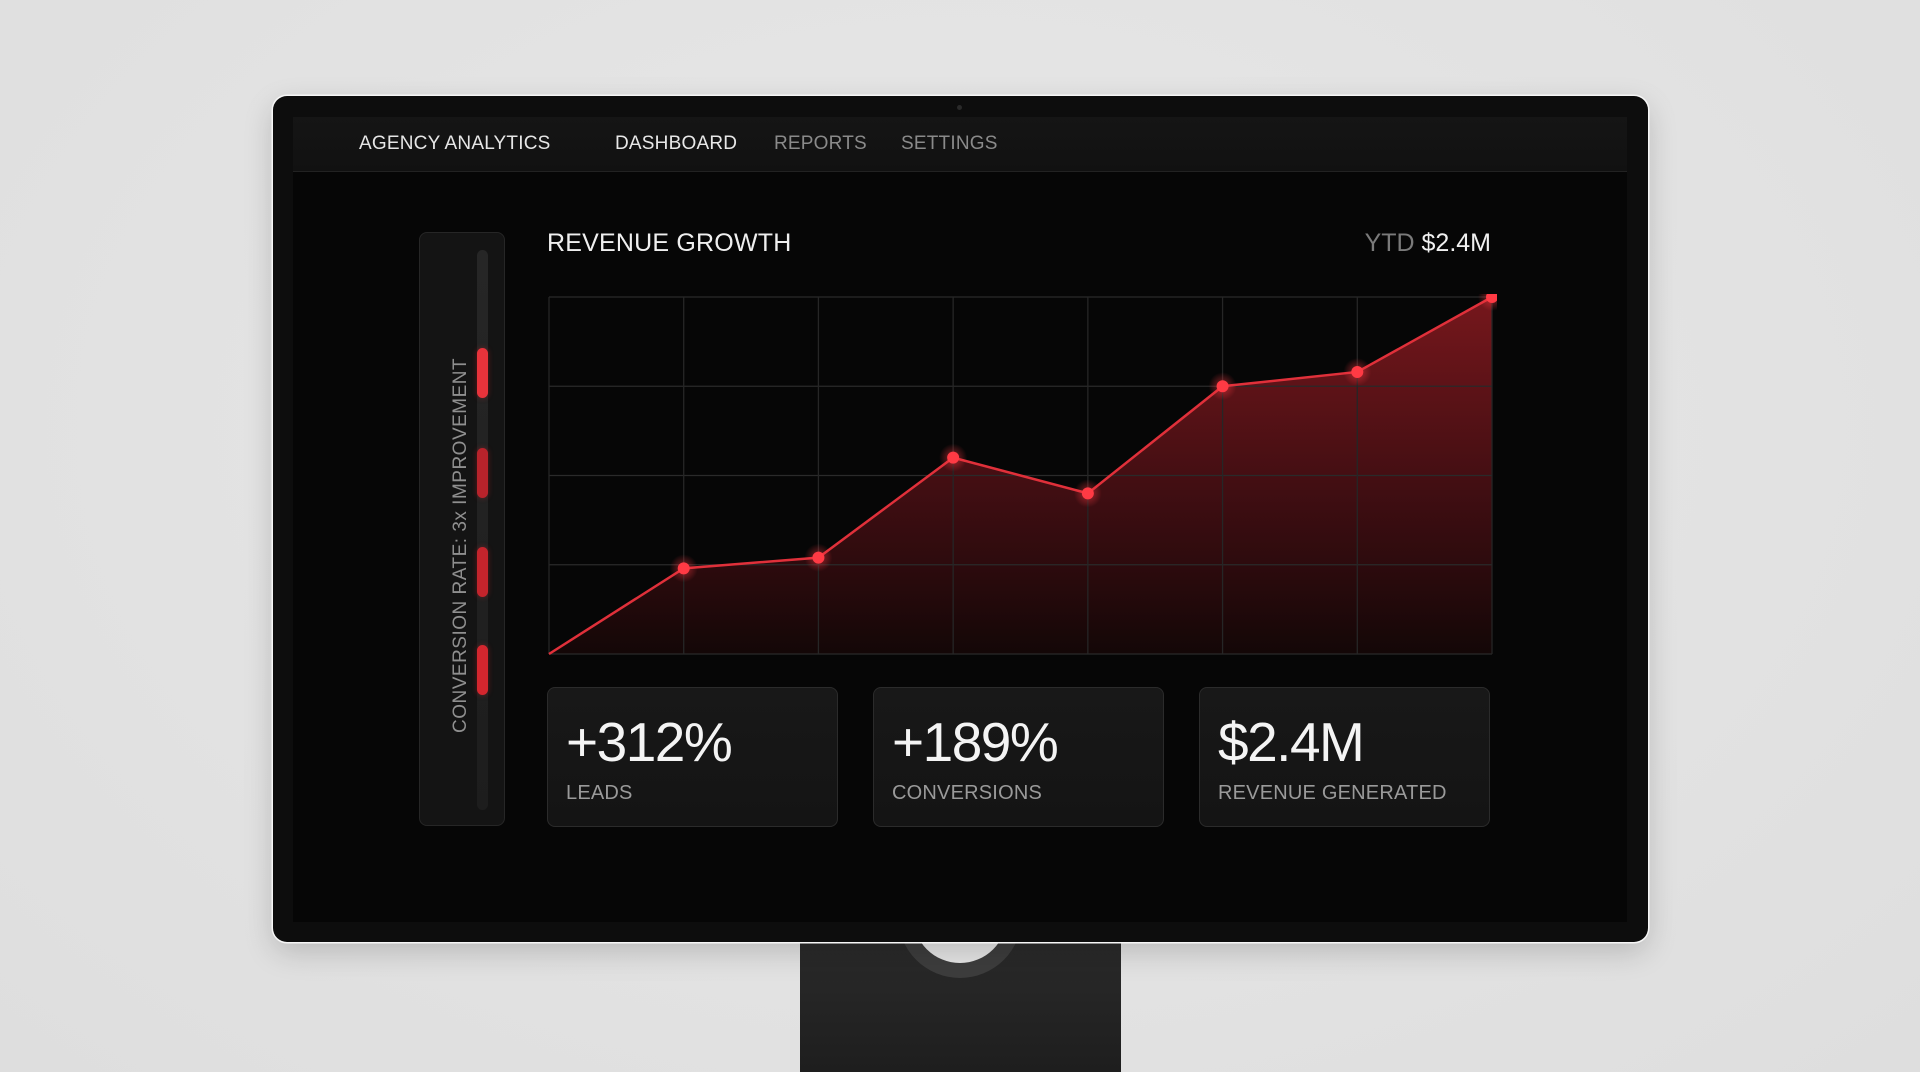  I want to click on ytd-total: YTD $2.4M, so click(1428, 243).